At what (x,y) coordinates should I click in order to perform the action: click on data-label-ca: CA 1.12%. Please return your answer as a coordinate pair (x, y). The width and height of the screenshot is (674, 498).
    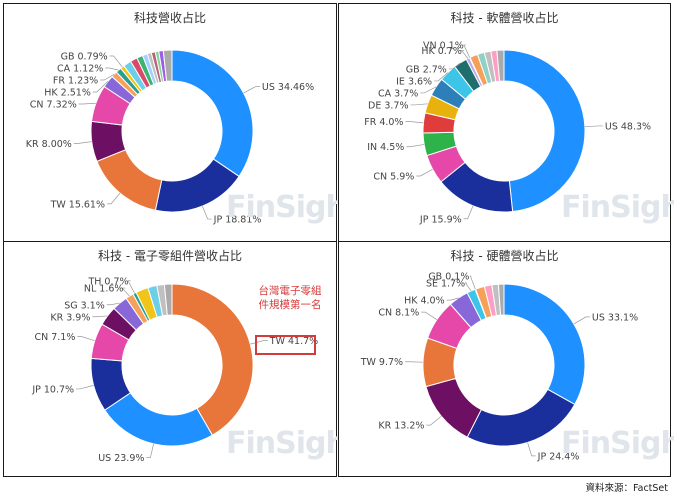
    Looking at the image, I should click on (80, 69).